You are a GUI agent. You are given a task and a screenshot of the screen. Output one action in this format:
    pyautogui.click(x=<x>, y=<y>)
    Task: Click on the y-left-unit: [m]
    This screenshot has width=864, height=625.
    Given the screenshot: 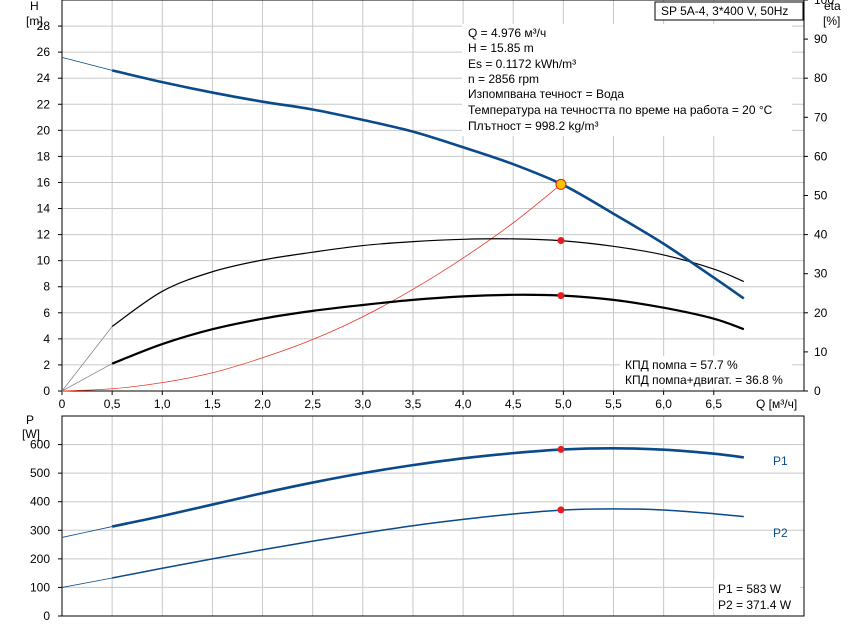 What is the action you would take?
    pyautogui.click(x=34, y=21)
    